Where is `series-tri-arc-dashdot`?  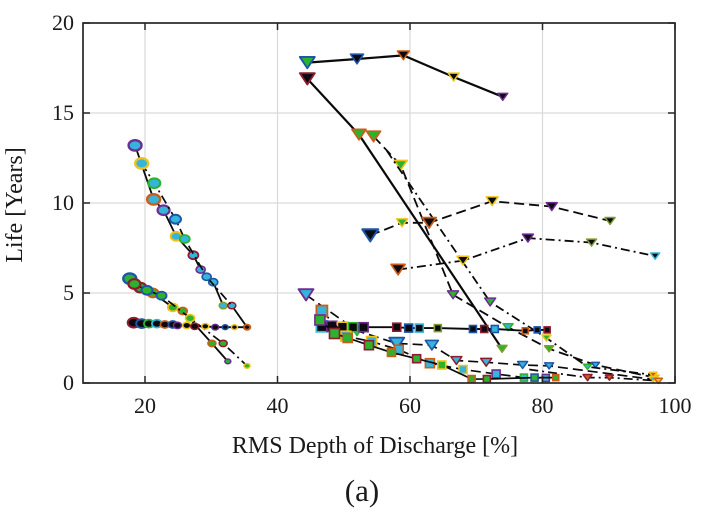
series-tri-arc-dashdot is located at coordinates (525, 254).